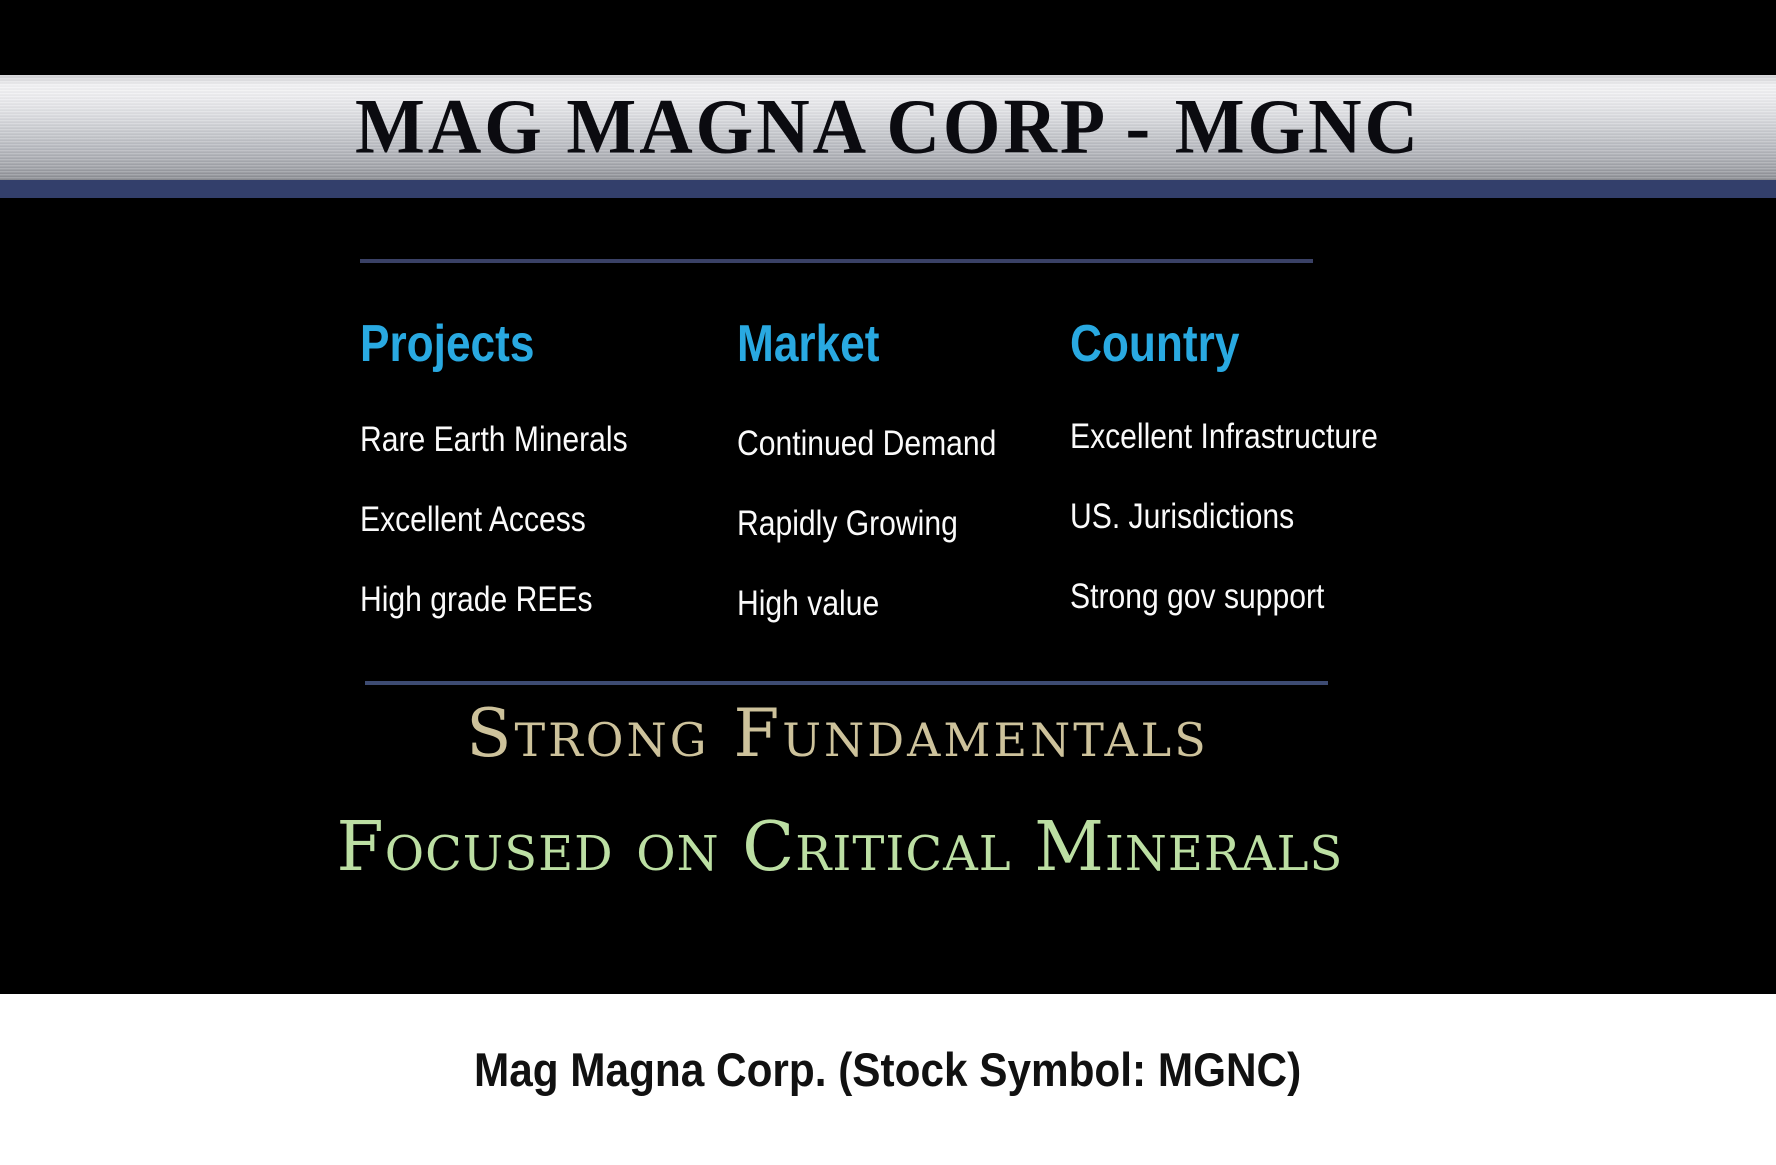 This screenshot has width=1776, height=1165. I want to click on footer-bar: Mag Magna Corp. (Stock Symbol: MGNC), so click(888, 1079).